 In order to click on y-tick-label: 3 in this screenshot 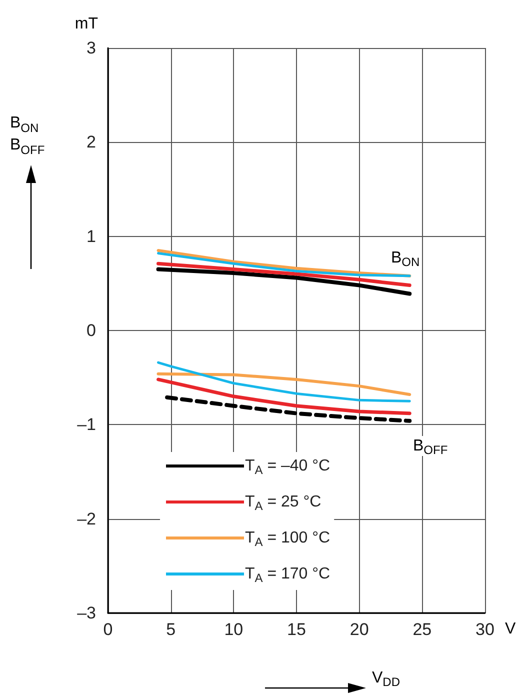, I will do `click(91, 48)`.